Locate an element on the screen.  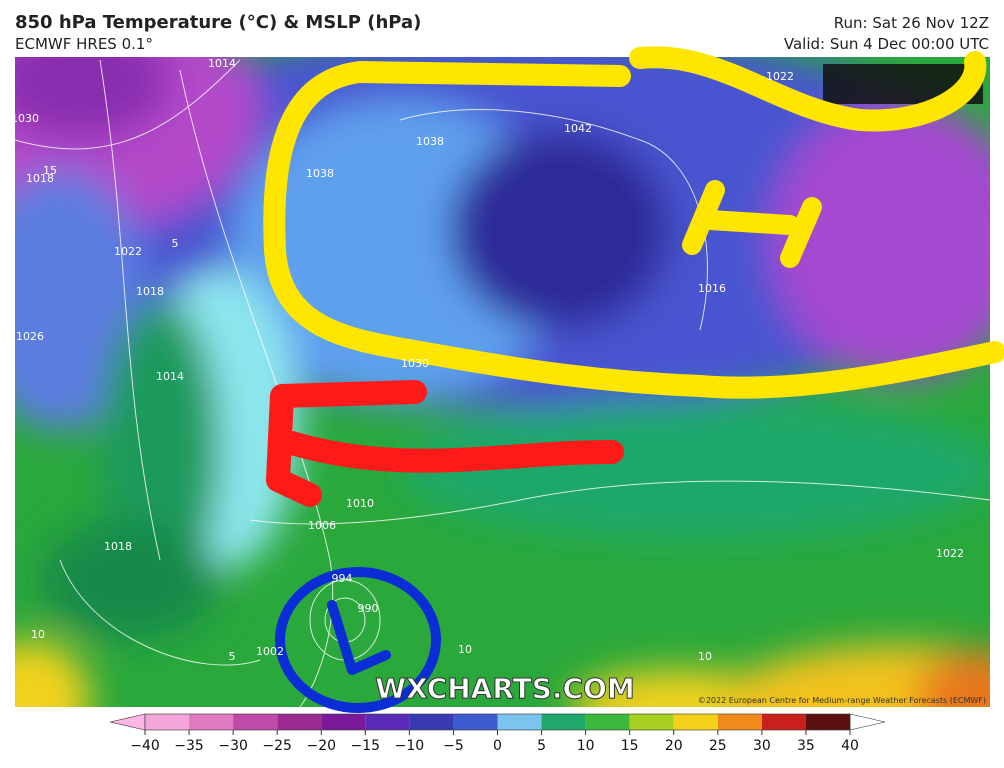
title: 850 hPa Temperature (°C) & MSLP (hPa) is located at coordinates (218, 22).